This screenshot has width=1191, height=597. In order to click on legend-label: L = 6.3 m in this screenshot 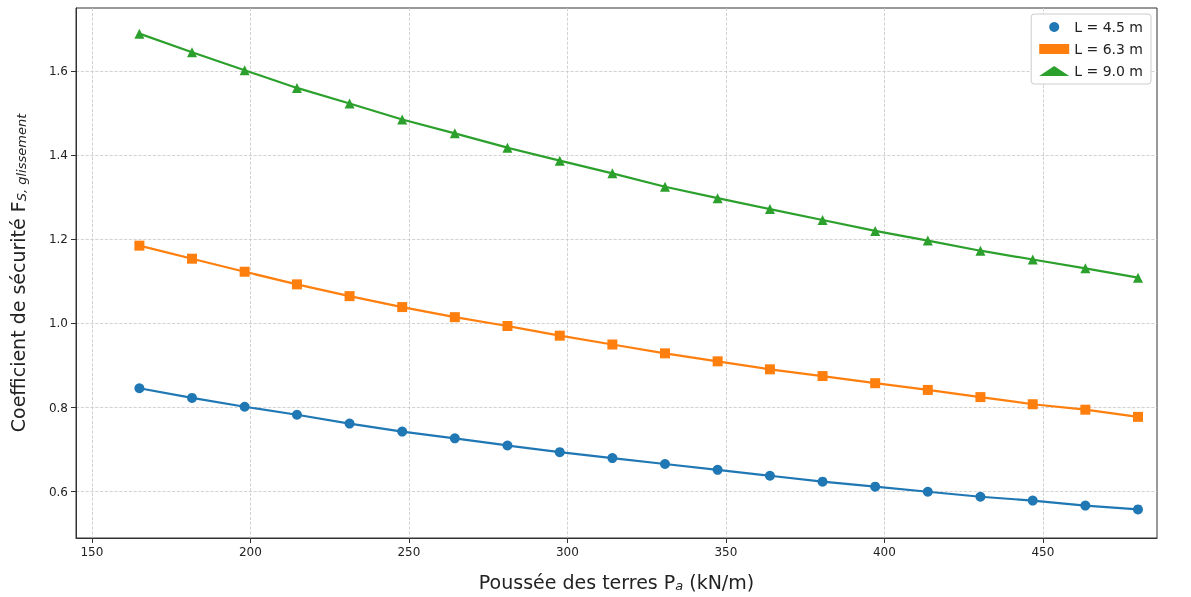, I will do `click(1109, 49)`.